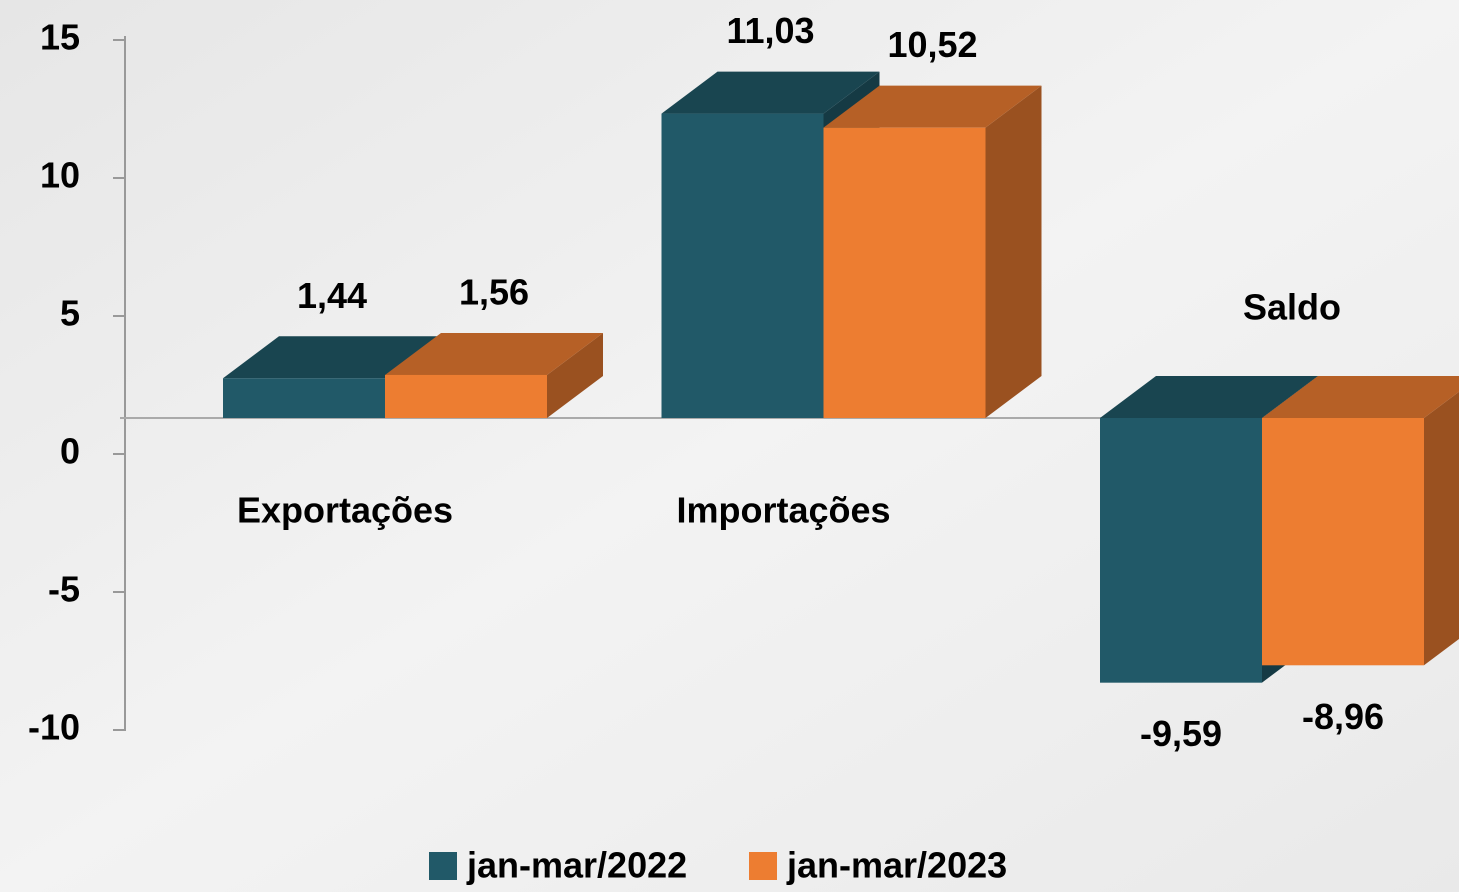 Image resolution: width=1459 pixels, height=892 pixels. What do you see at coordinates (70, 451) in the screenshot?
I see `y-tick-label: 0` at bounding box center [70, 451].